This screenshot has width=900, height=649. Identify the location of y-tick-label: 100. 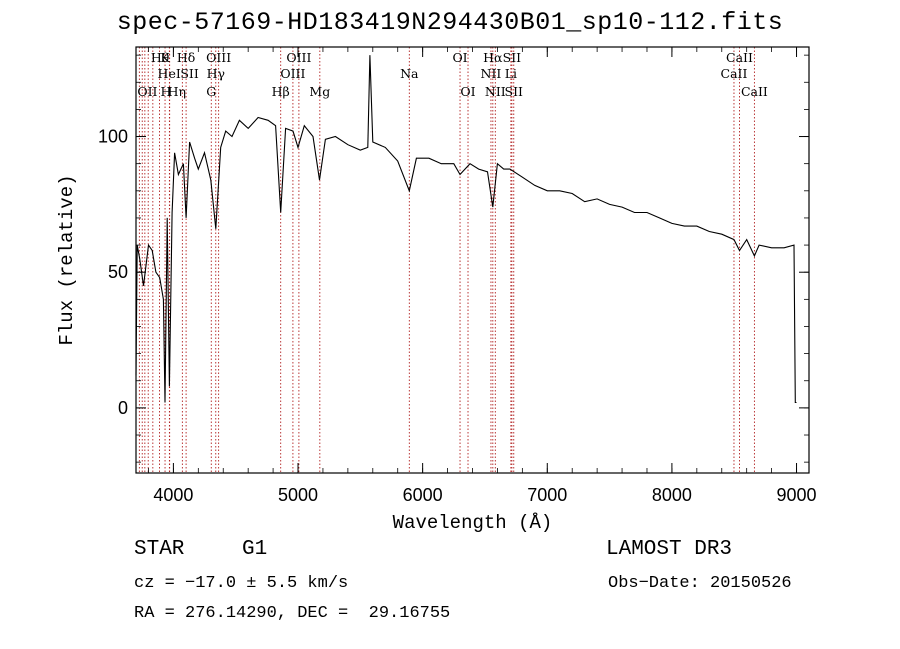
(113, 137).